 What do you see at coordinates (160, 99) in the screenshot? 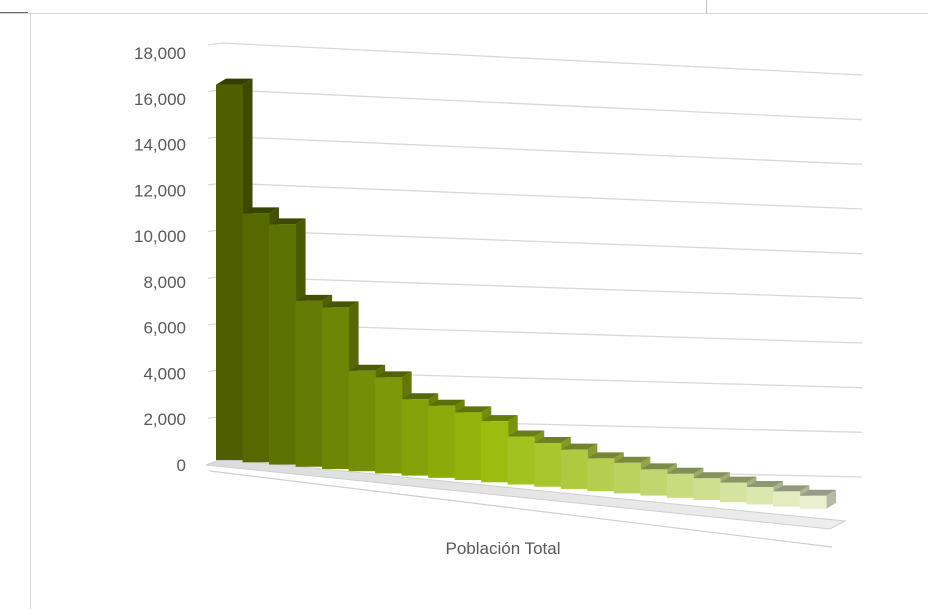
I see `y-tick-label: 16,000` at bounding box center [160, 99].